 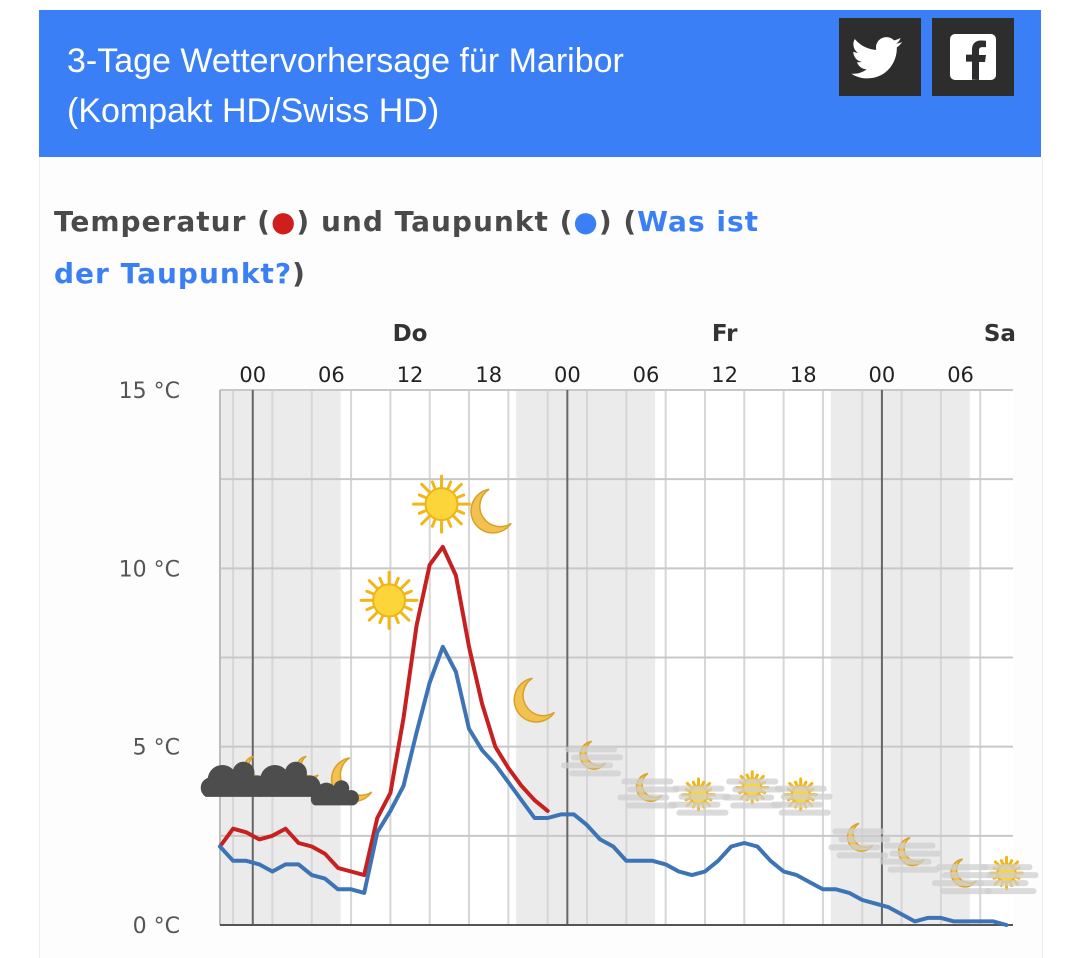 I want to click on heading-paren-close: ), so click(x=299, y=273).